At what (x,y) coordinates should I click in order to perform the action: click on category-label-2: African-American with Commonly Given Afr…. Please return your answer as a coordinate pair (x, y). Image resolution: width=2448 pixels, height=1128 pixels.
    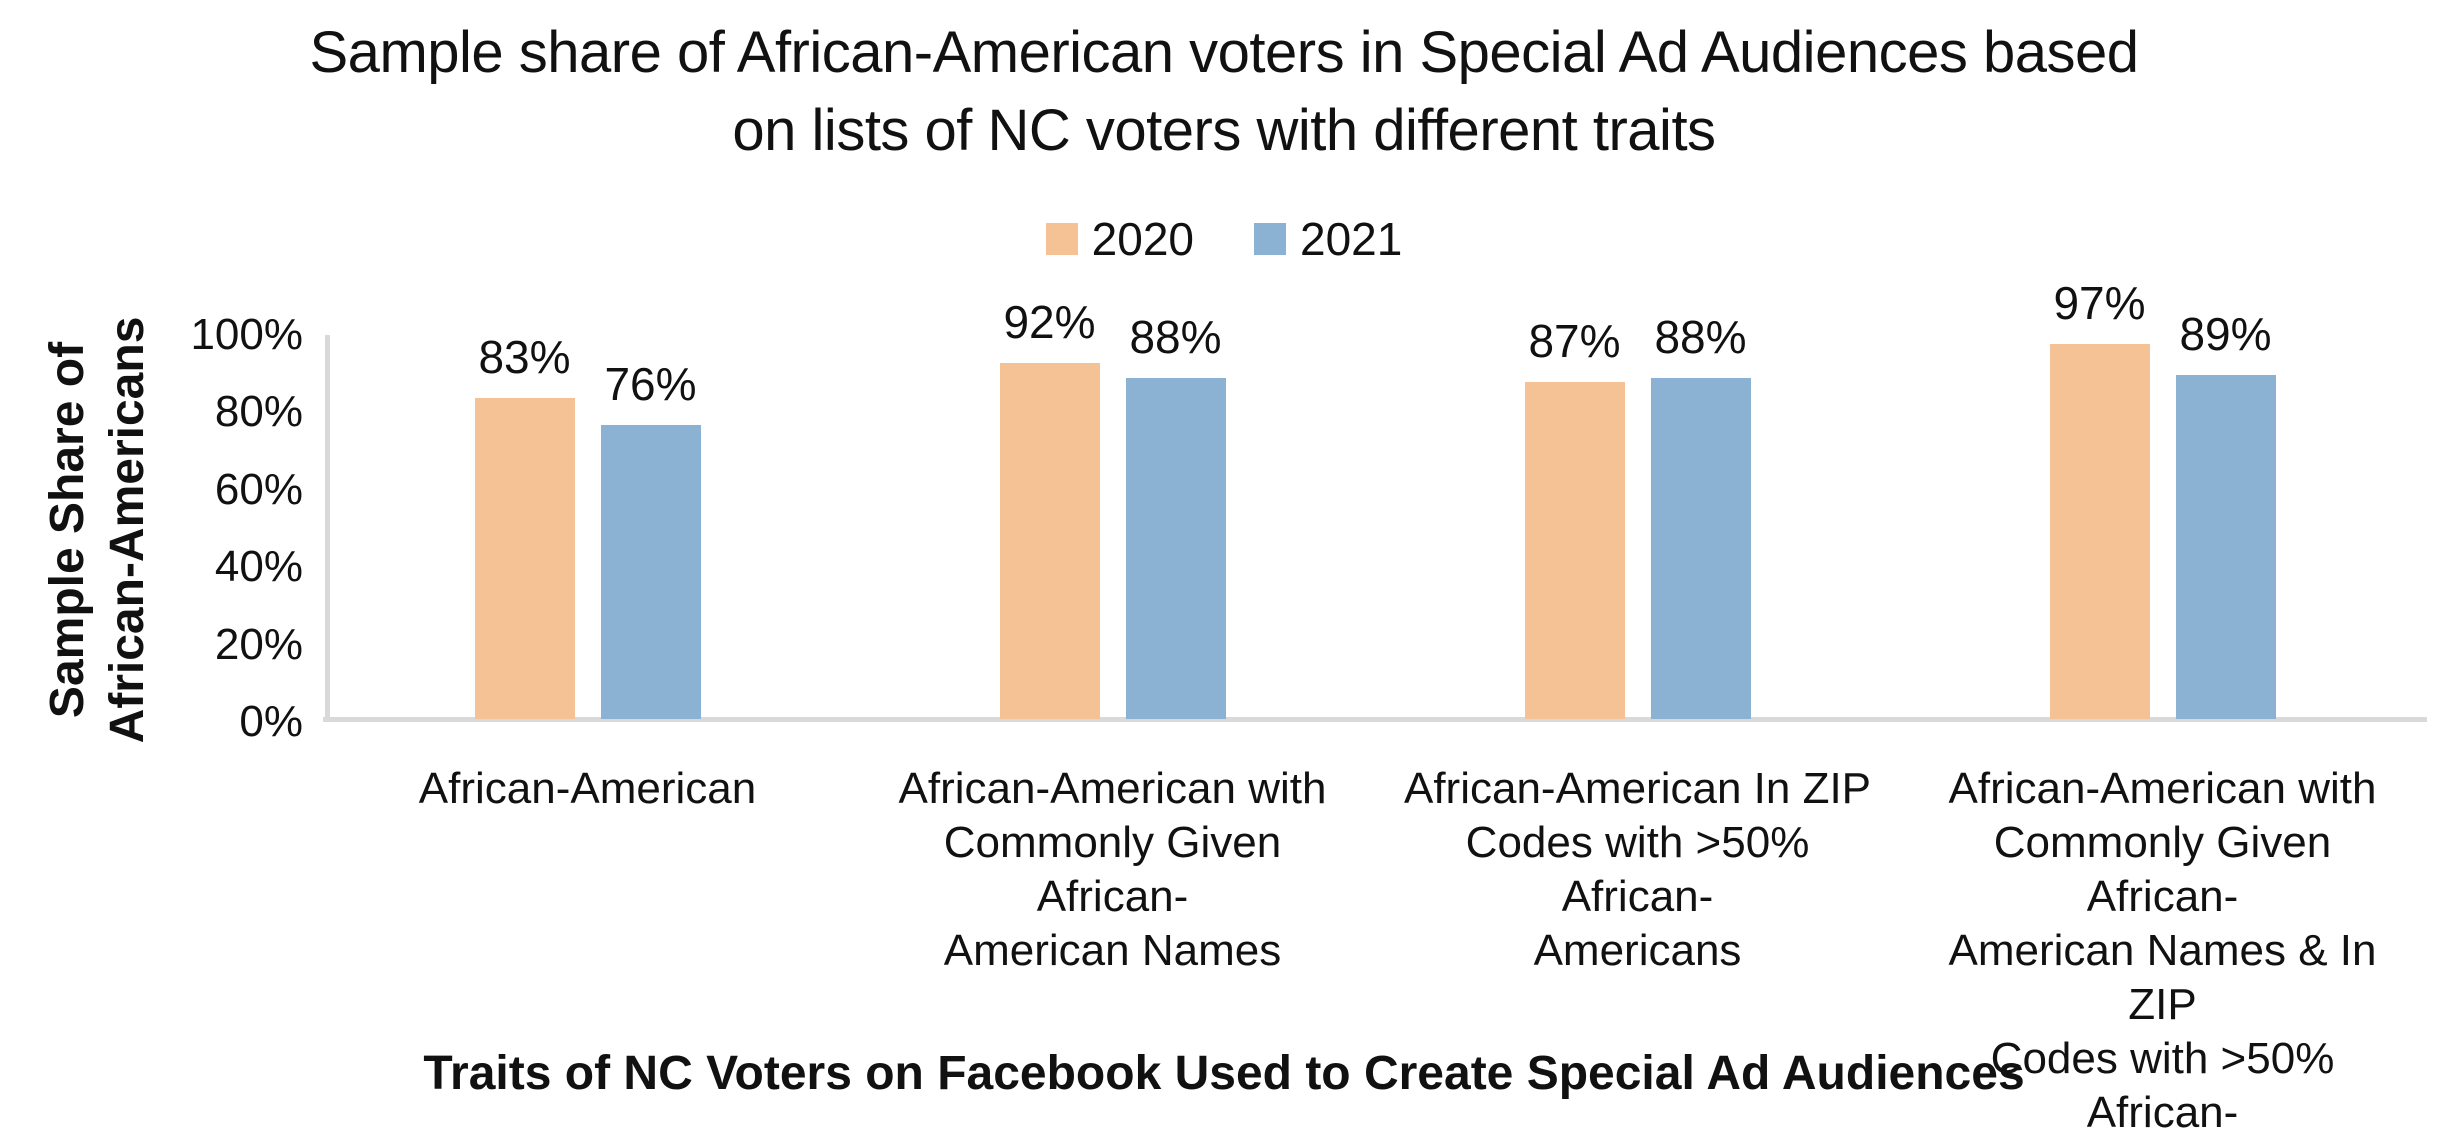
    Looking at the image, I should click on (1112, 869).